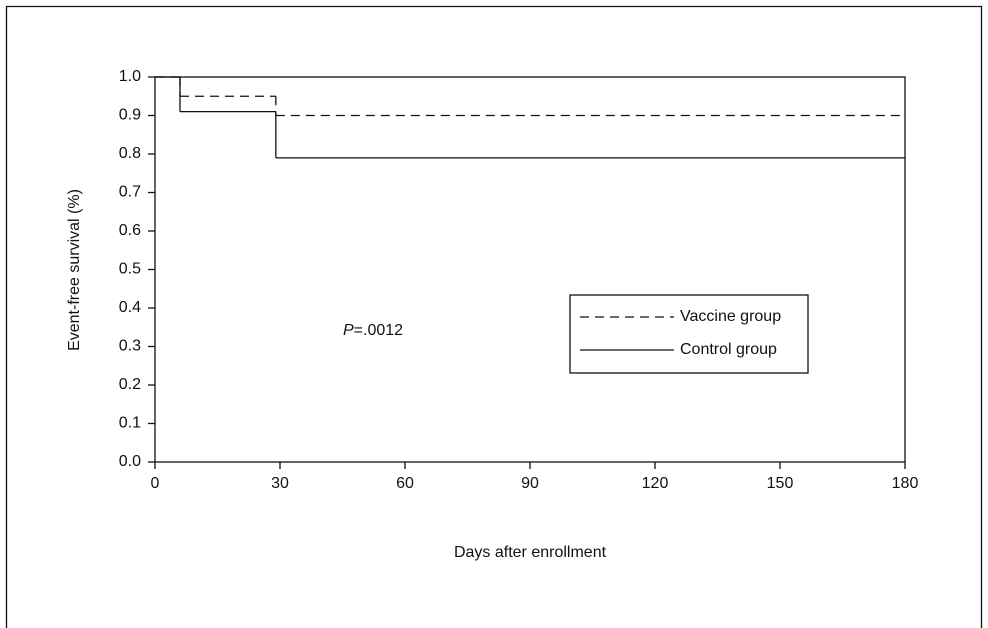 Image resolution: width=988 pixels, height=628 pixels. Describe the element at coordinates (130, 192) in the screenshot. I see `y-tick-label: 0.7` at that location.